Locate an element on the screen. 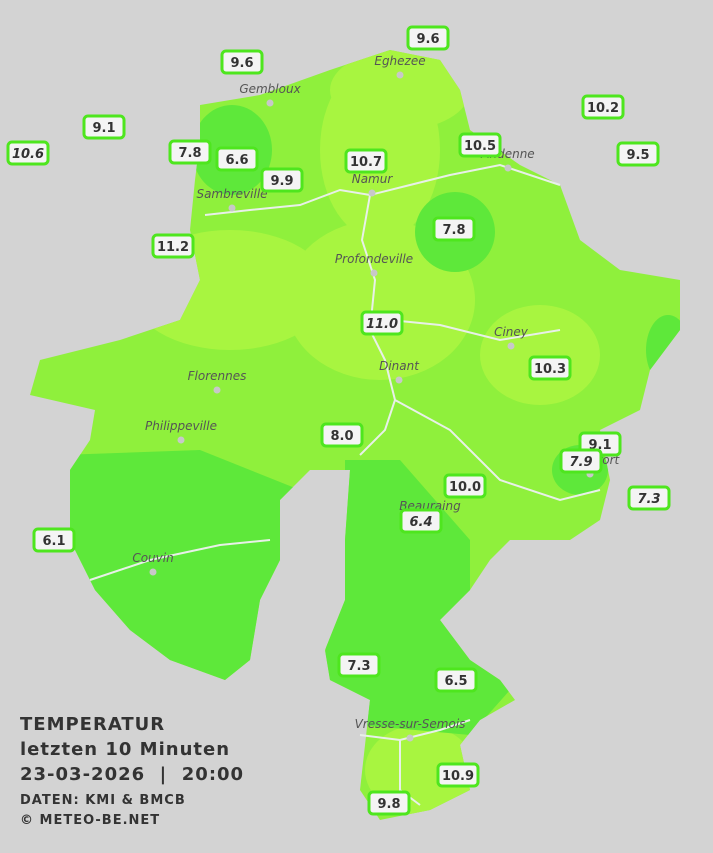 This screenshot has width=713, height=853. station-value: 6.1 is located at coordinates (53, 541).